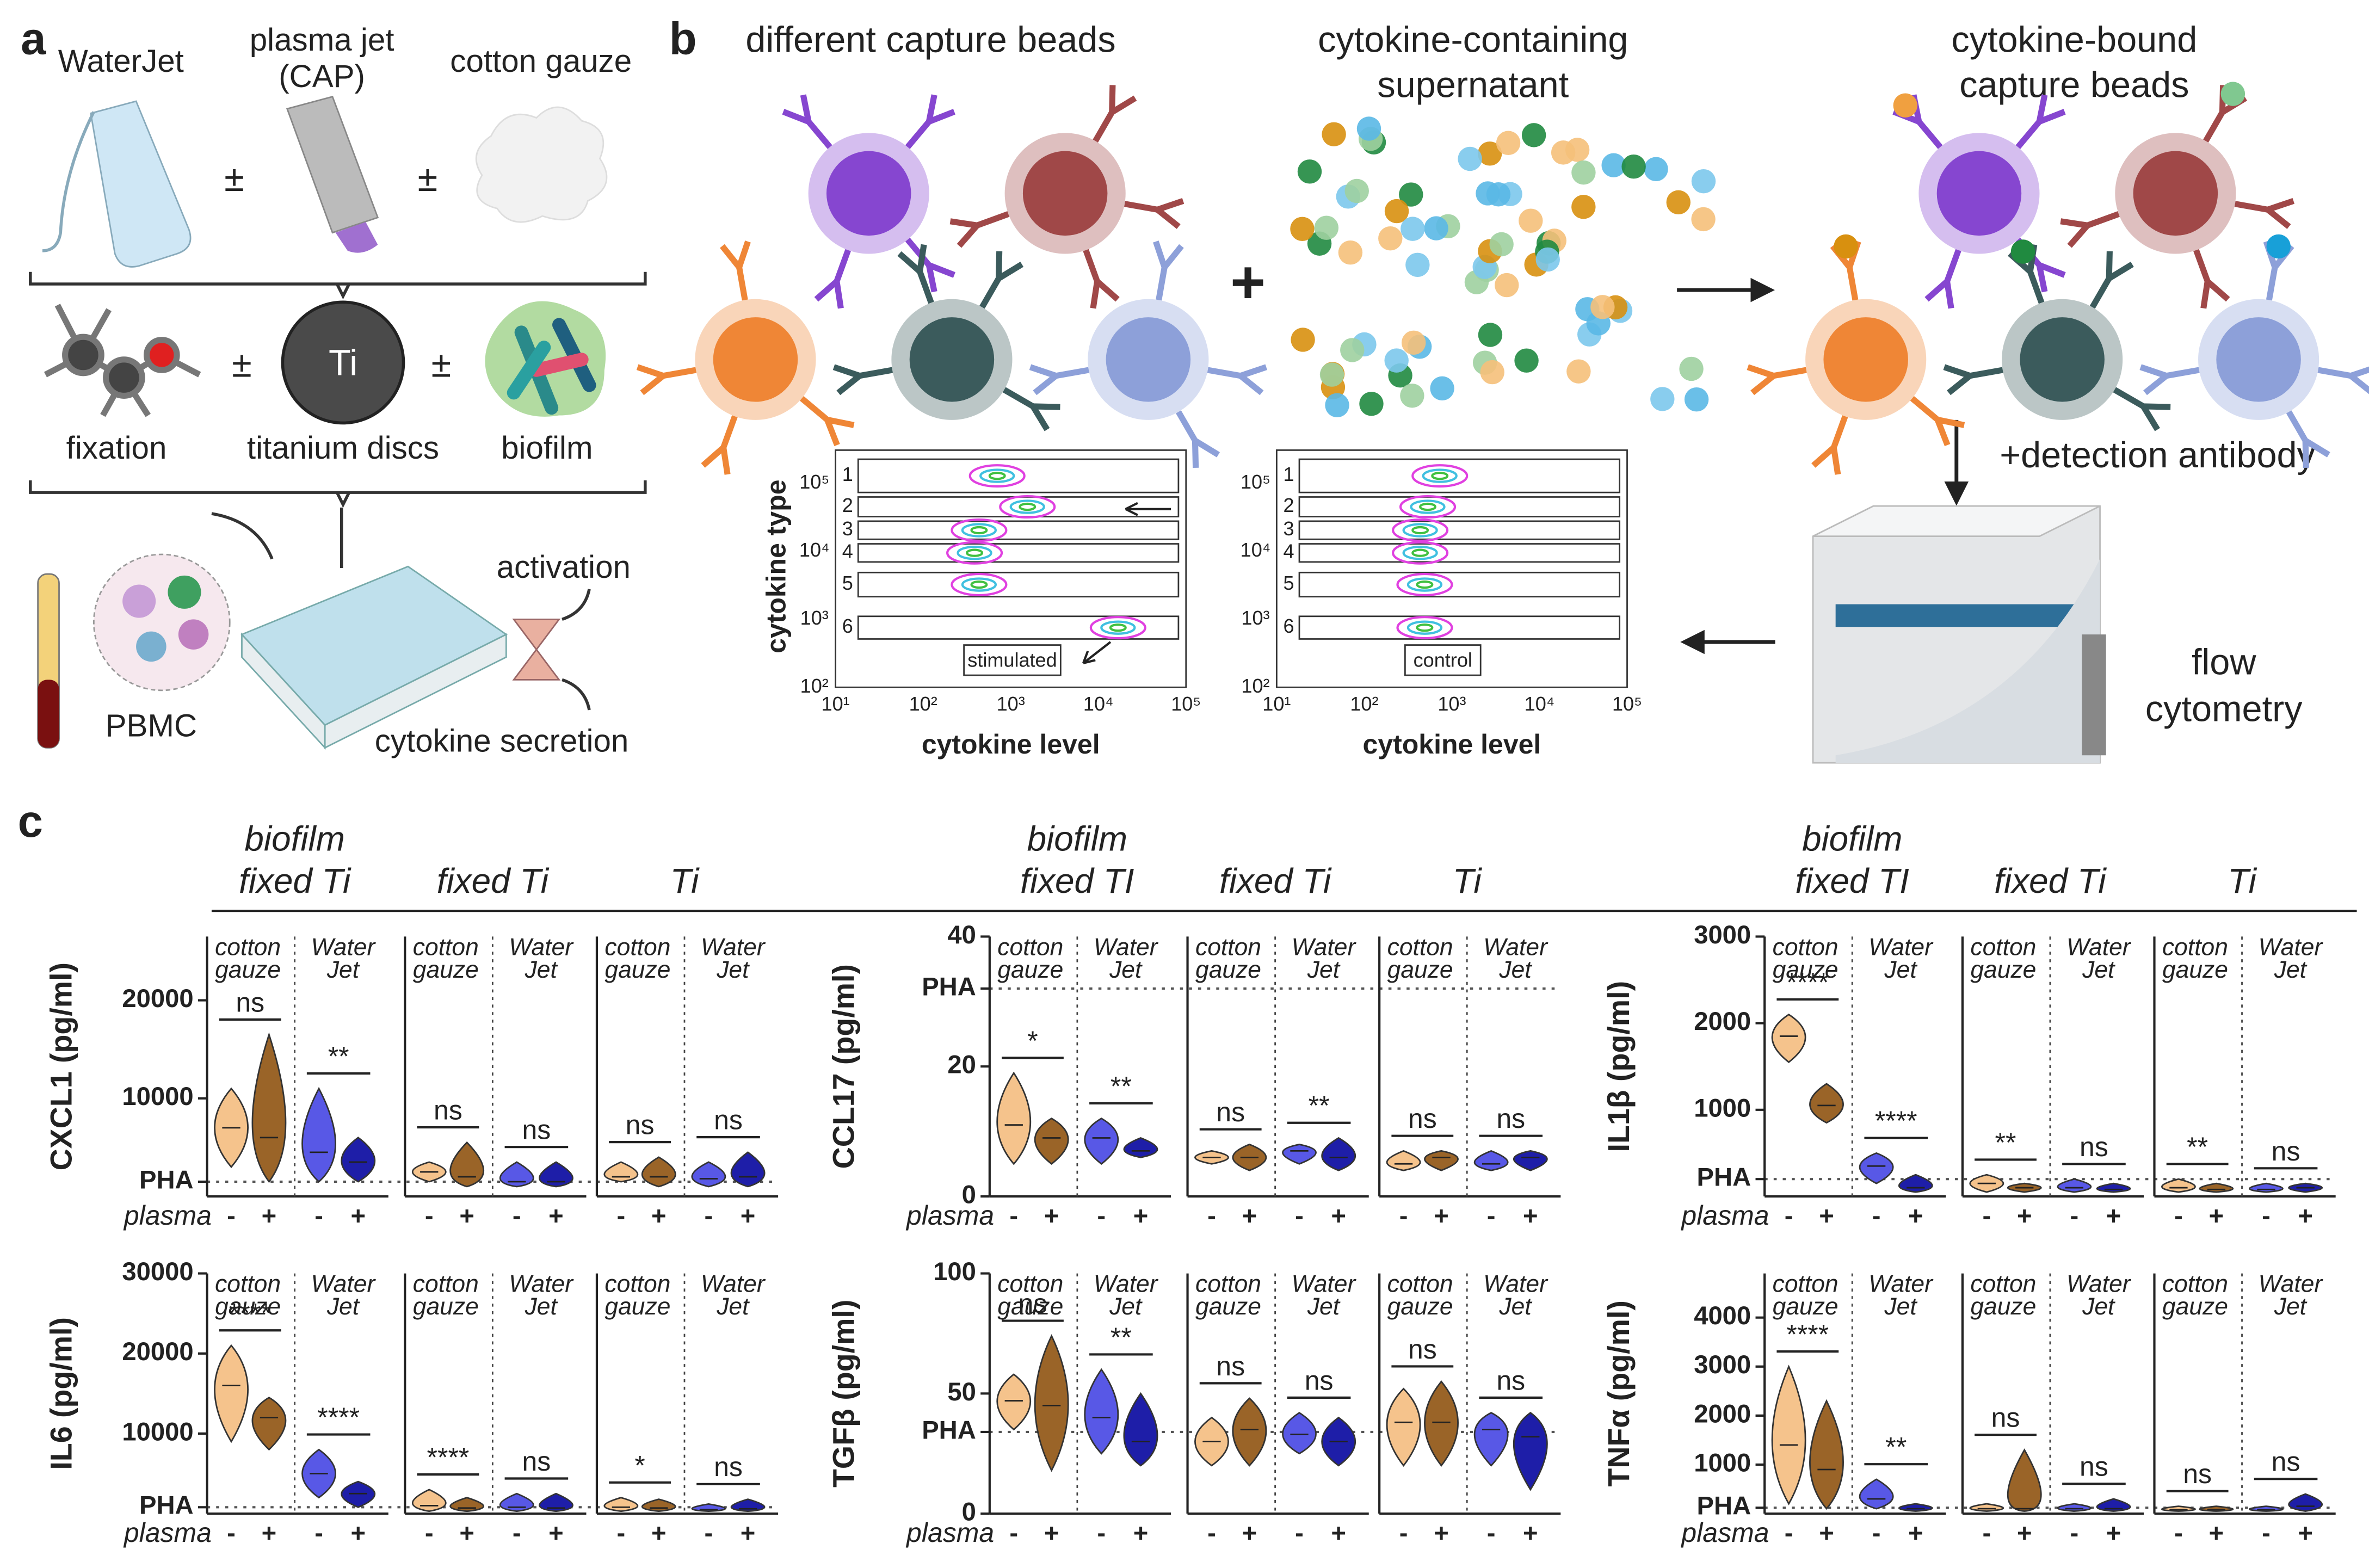  I want to click on pbmc-circle, so click(161, 623).